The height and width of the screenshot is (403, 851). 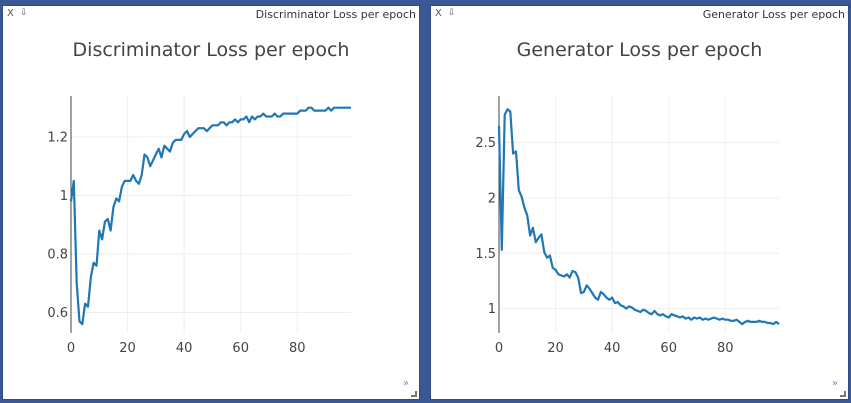 I want to click on pane-header: X ⇩ Generator Loss per epoch, so click(x=639, y=15).